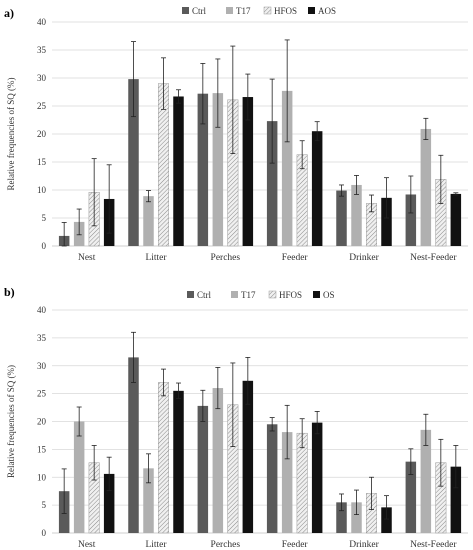  I want to click on bar-os-nest, so click(109, 503).